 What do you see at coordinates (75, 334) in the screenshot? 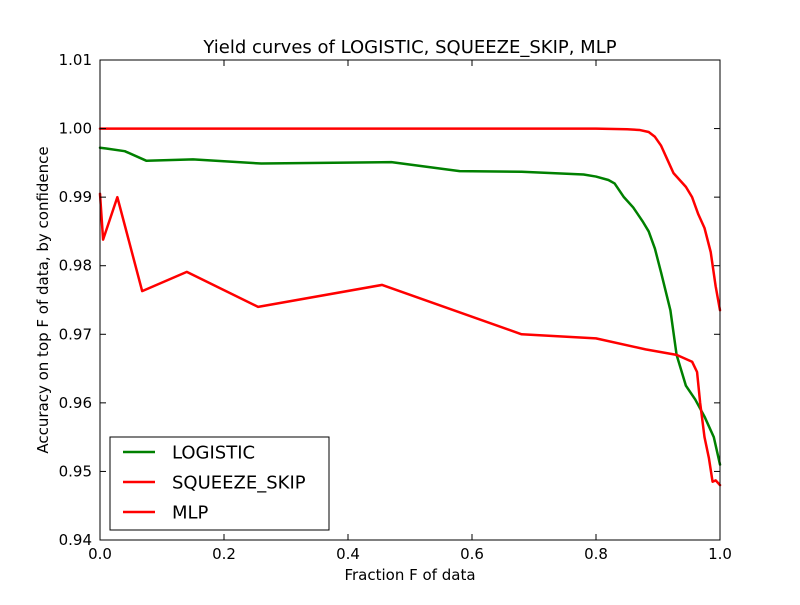
I see `y-tick-label: 0.97` at bounding box center [75, 334].